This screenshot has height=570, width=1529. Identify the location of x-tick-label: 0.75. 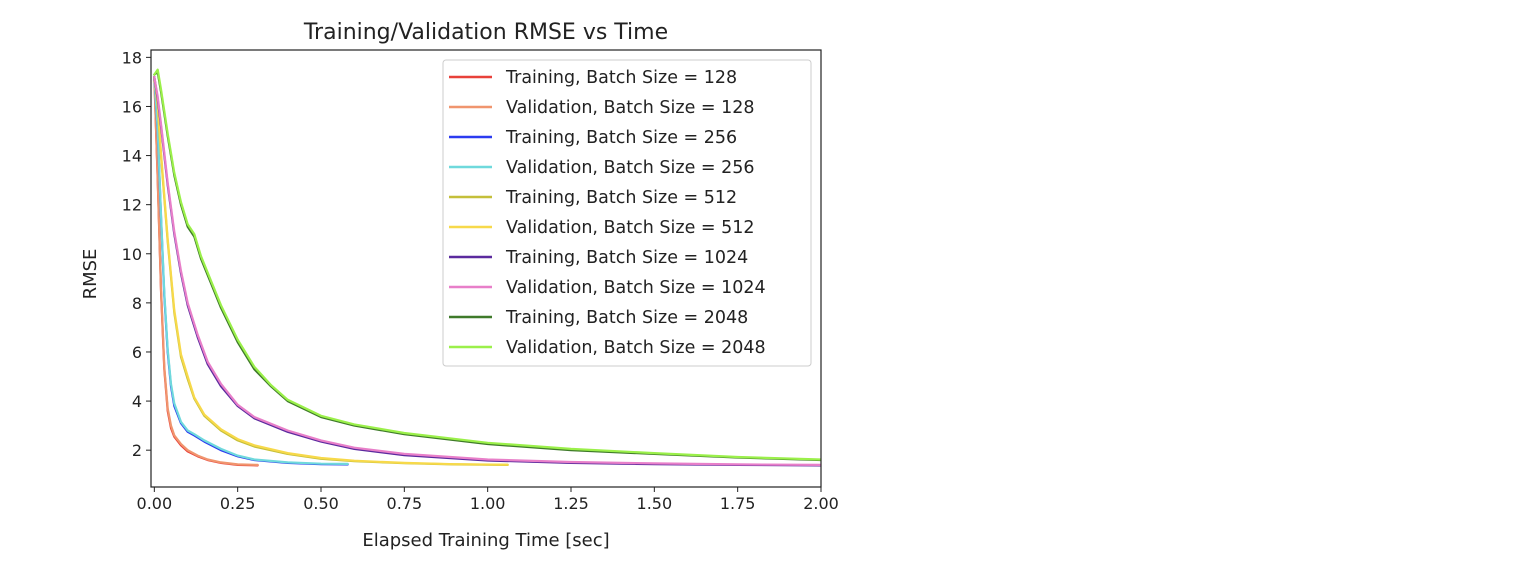
(405, 503).